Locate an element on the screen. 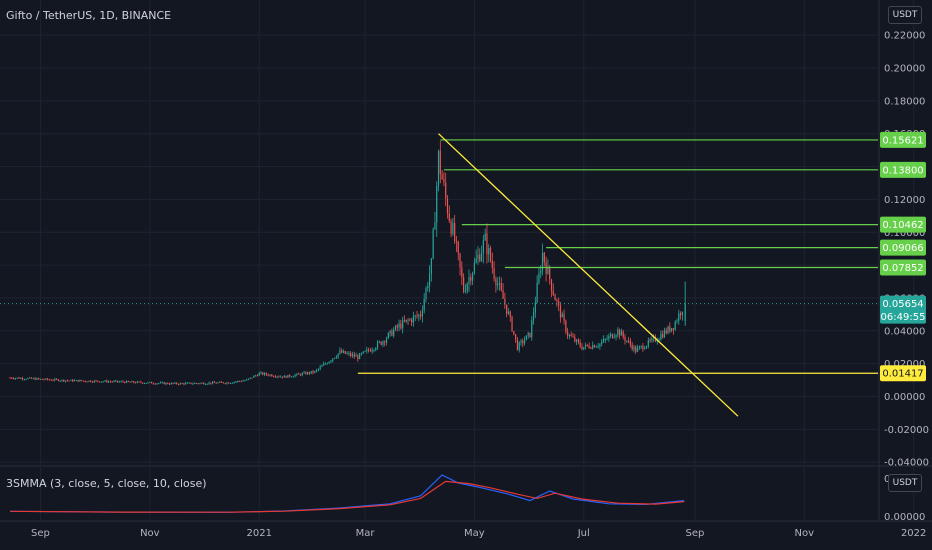  currency-badge: USDT is located at coordinates (905, 15).